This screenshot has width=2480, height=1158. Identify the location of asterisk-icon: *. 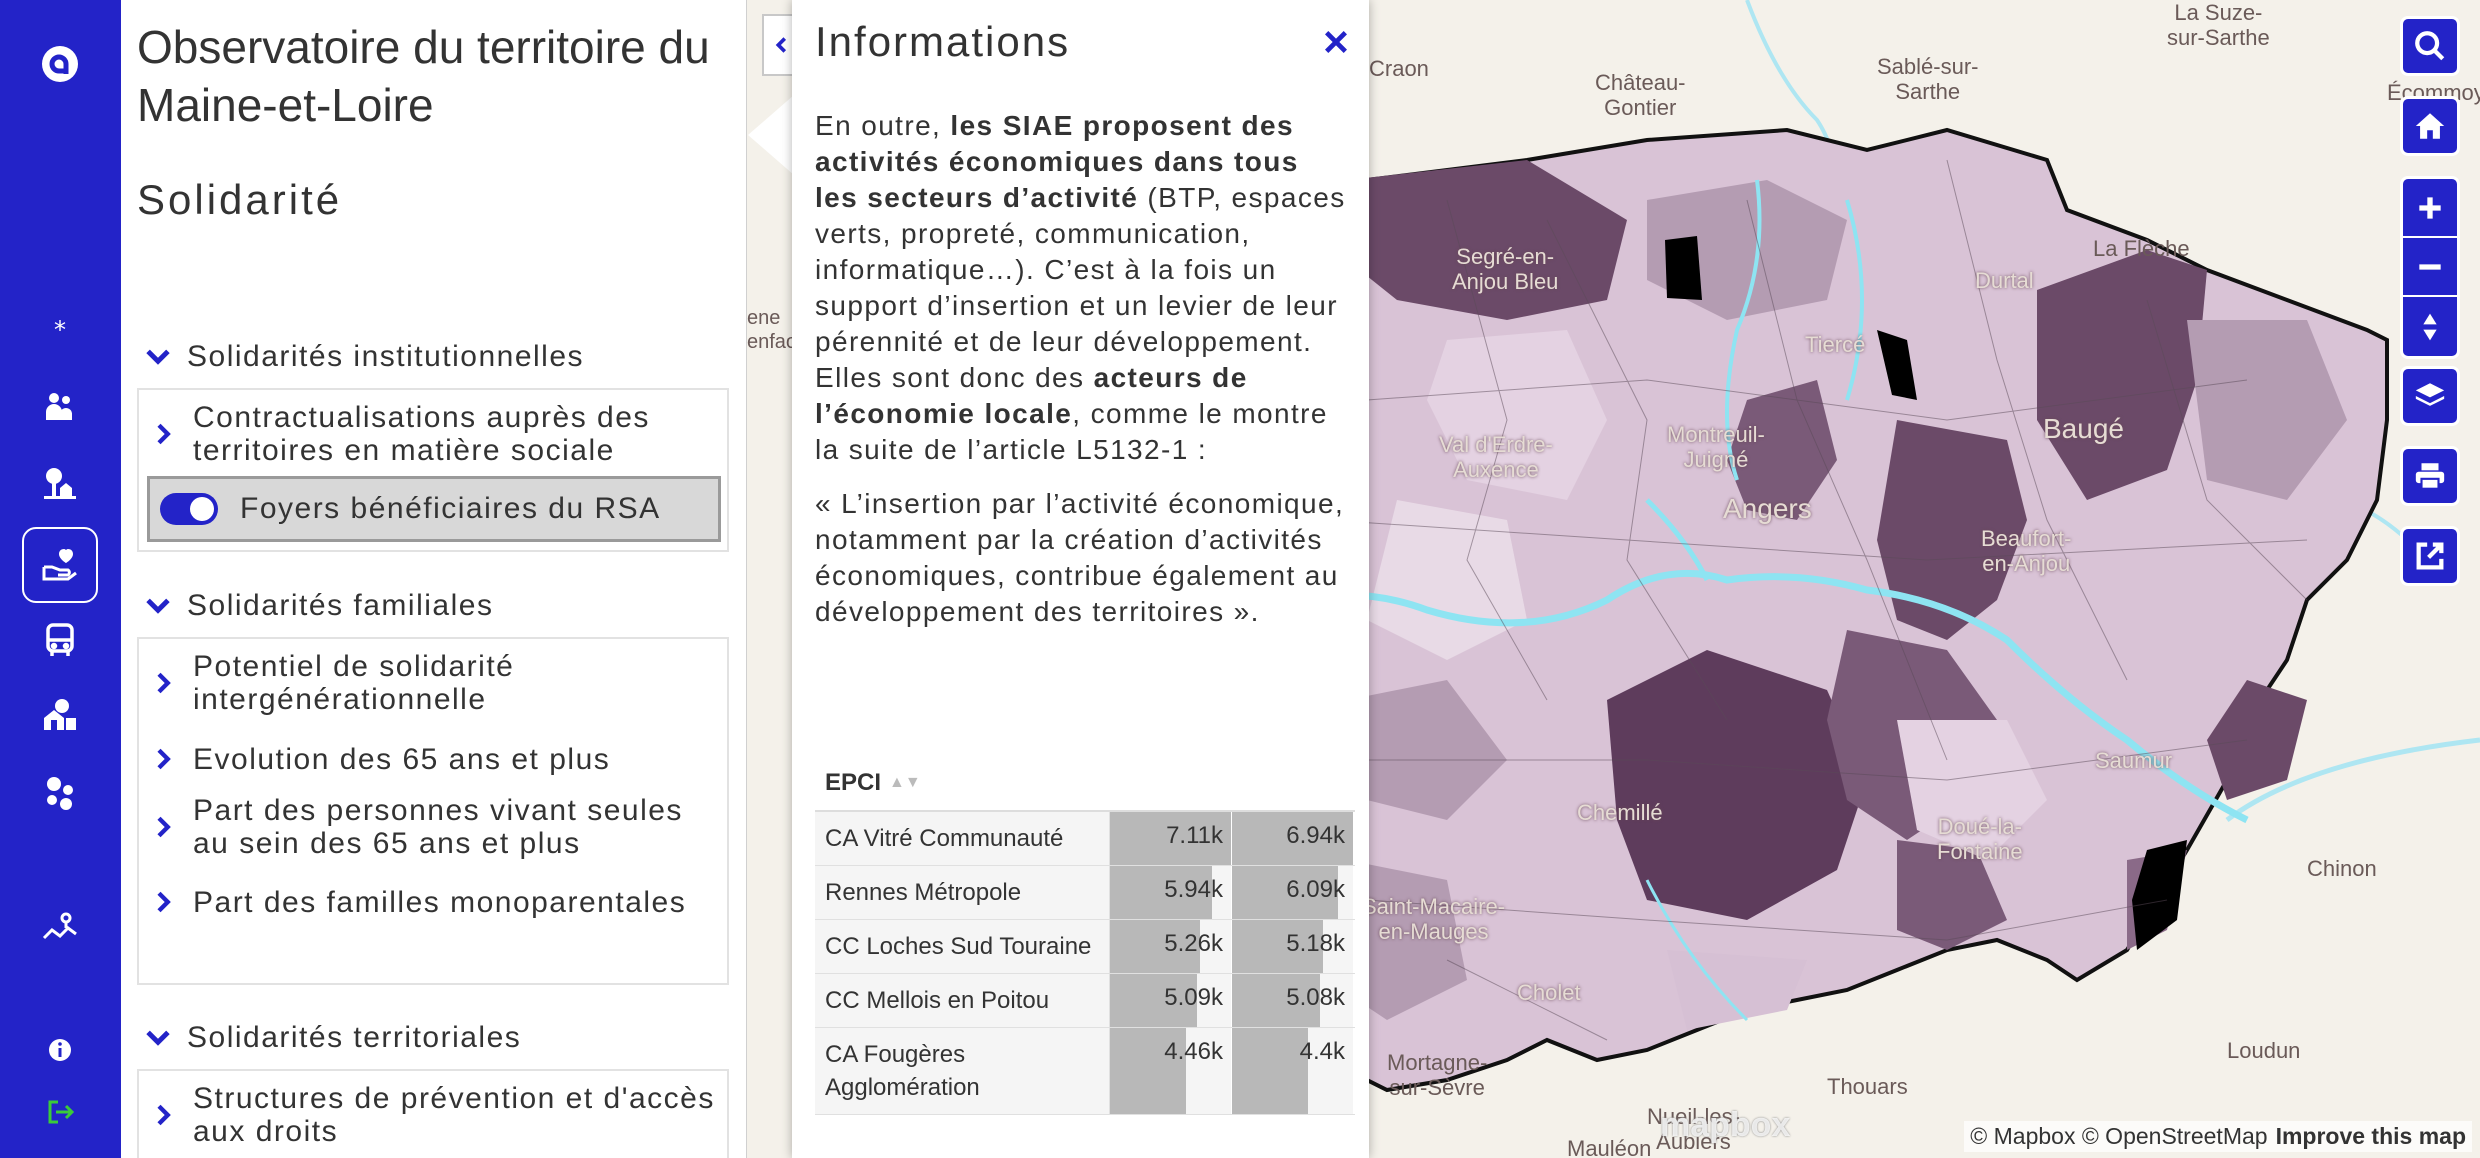
(60, 330).